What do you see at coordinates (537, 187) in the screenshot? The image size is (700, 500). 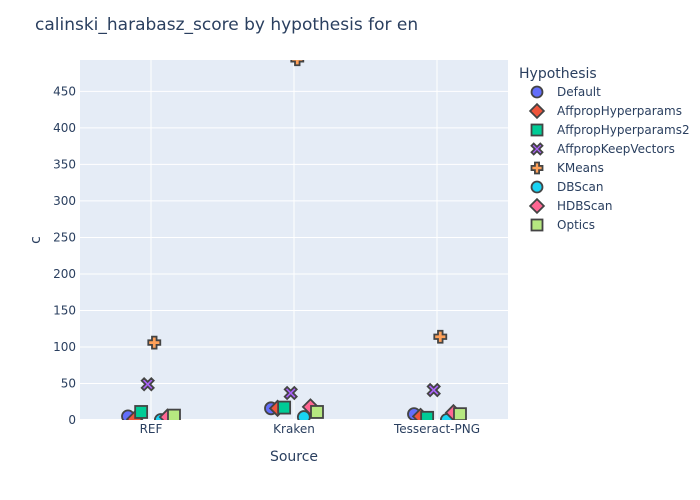 I see `legend-marker-dbscan` at bounding box center [537, 187].